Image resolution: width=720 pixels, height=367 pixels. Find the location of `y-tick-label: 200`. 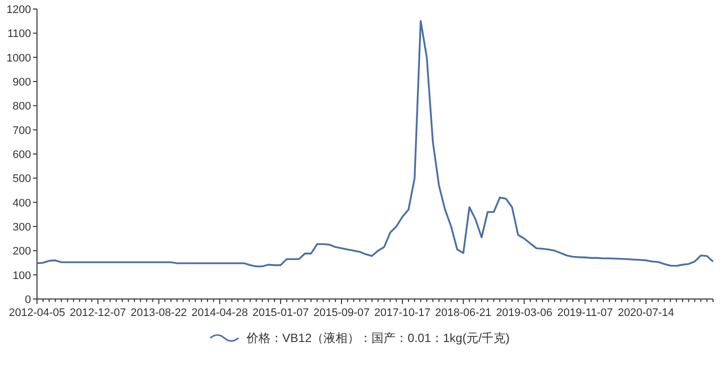

y-tick-label: 200 is located at coordinates (21, 252).